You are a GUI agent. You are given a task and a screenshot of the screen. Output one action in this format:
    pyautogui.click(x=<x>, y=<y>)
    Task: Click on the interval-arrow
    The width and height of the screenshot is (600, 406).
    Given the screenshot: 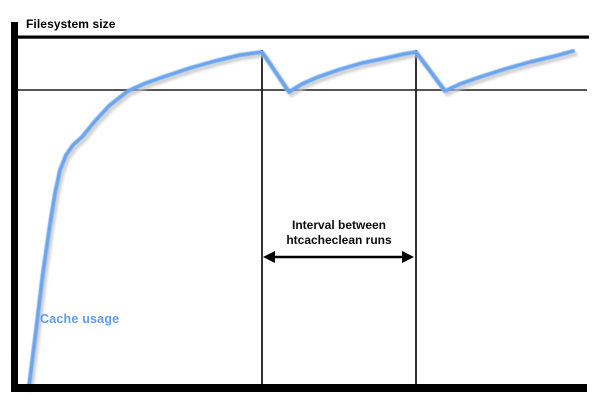 What is the action you would take?
    pyautogui.click(x=338, y=257)
    